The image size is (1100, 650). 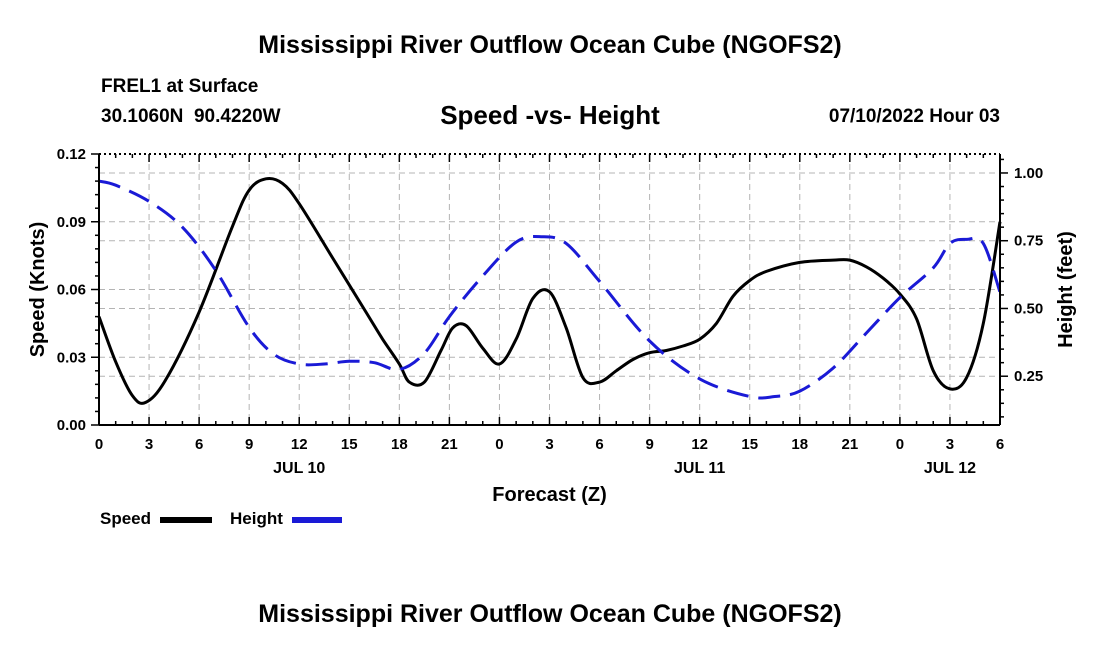 I want to click on y2-tick-label: 1.00, so click(x=1028, y=173).